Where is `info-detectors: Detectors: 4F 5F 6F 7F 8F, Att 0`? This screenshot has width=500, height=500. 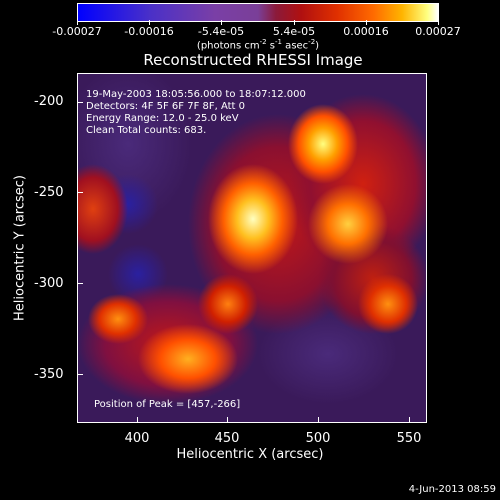 info-detectors: Detectors: 4F 5F 6F 7F 8F, Att 0 is located at coordinates (166, 106).